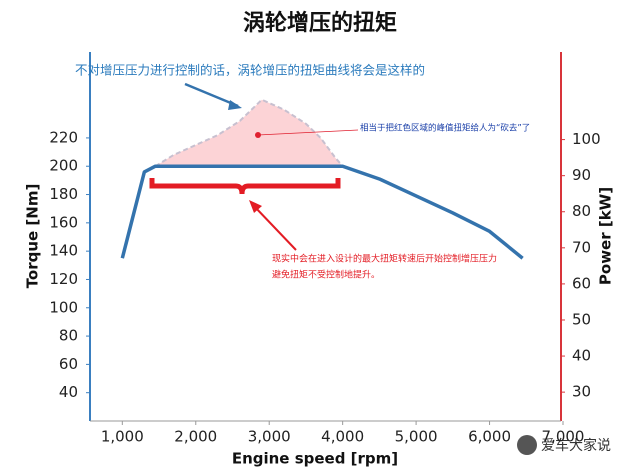 The height and width of the screenshot is (472, 640). Describe the element at coordinates (122, 437) in the screenshot. I see `x-tick-label: 1,000` at that location.